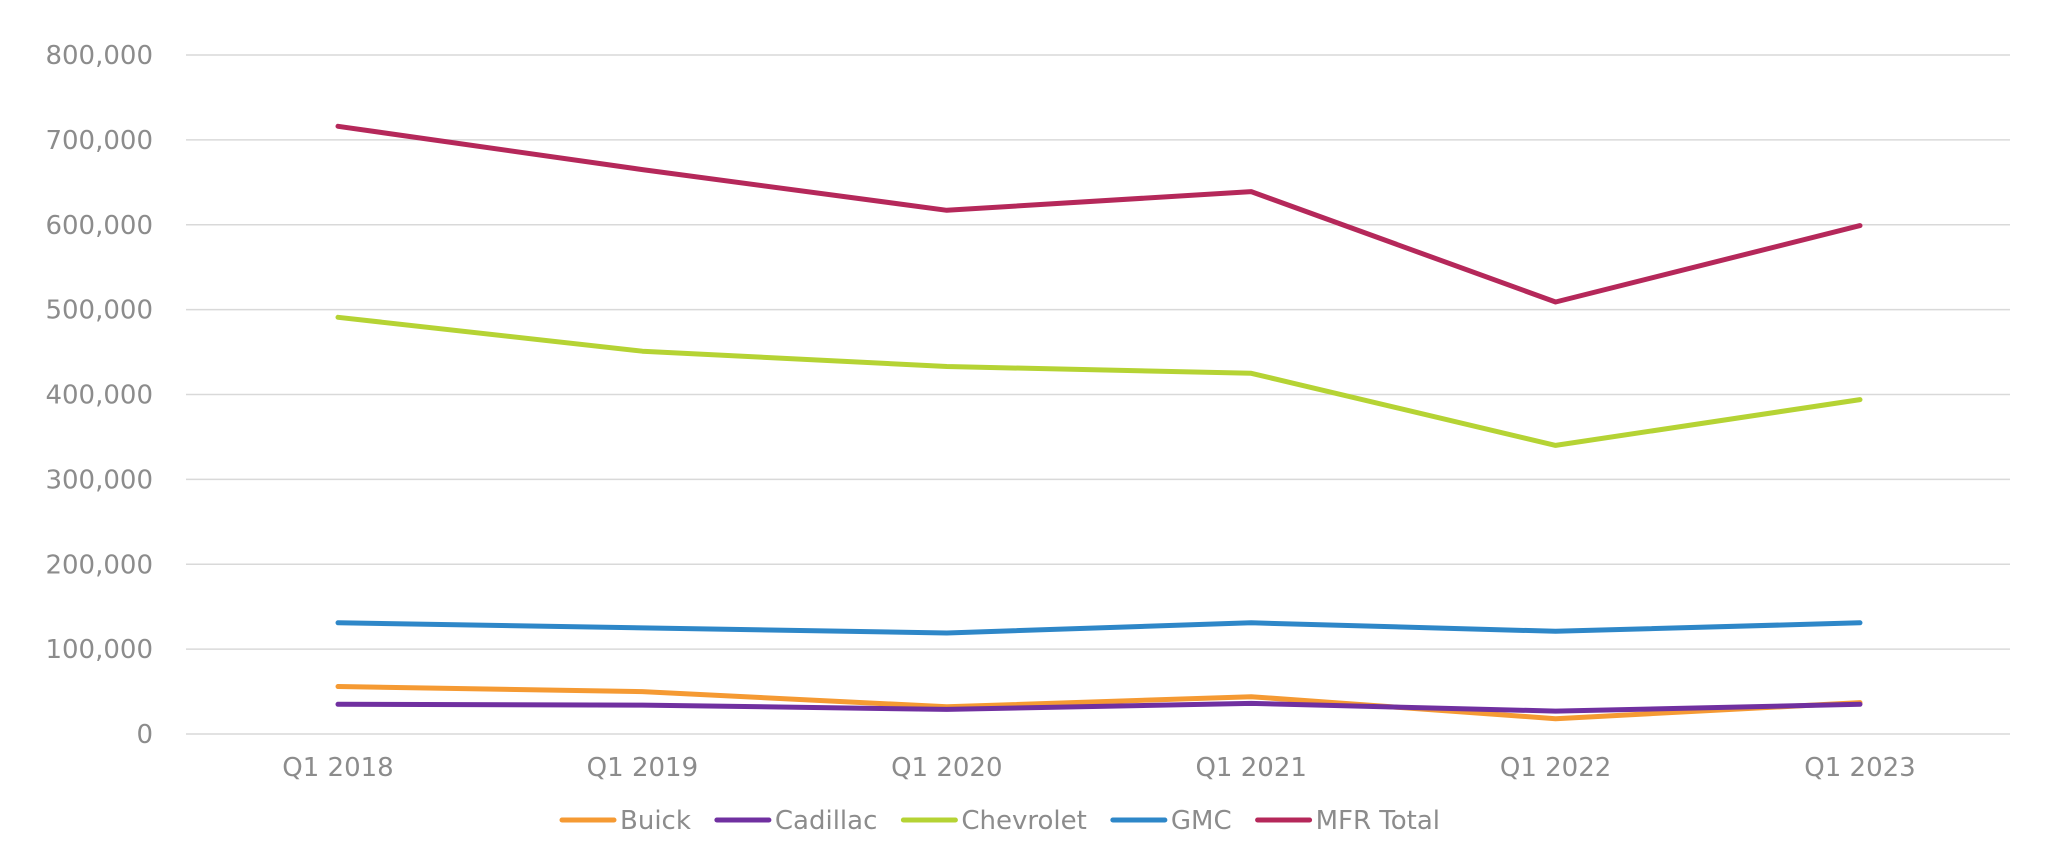 This screenshot has height=865, width=2048. I want to click on x-tick-label: Q1 2021, so click(1250, 768).